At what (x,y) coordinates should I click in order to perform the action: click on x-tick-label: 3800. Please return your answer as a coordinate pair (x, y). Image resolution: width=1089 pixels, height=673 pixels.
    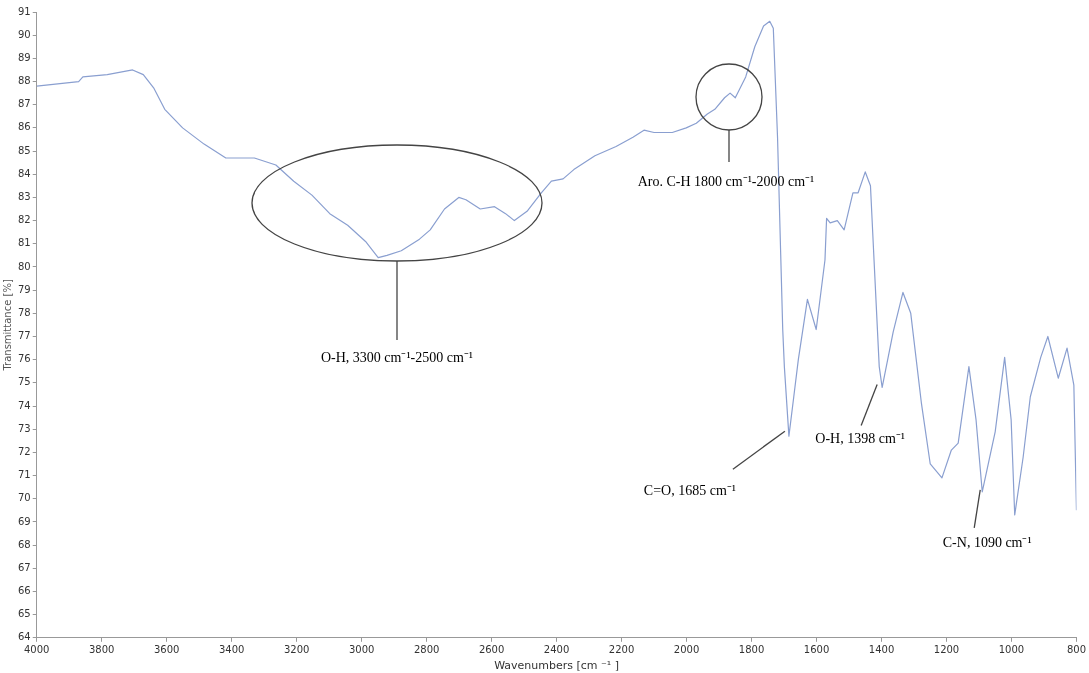
    Looking at the image, I should click on (101, 650).